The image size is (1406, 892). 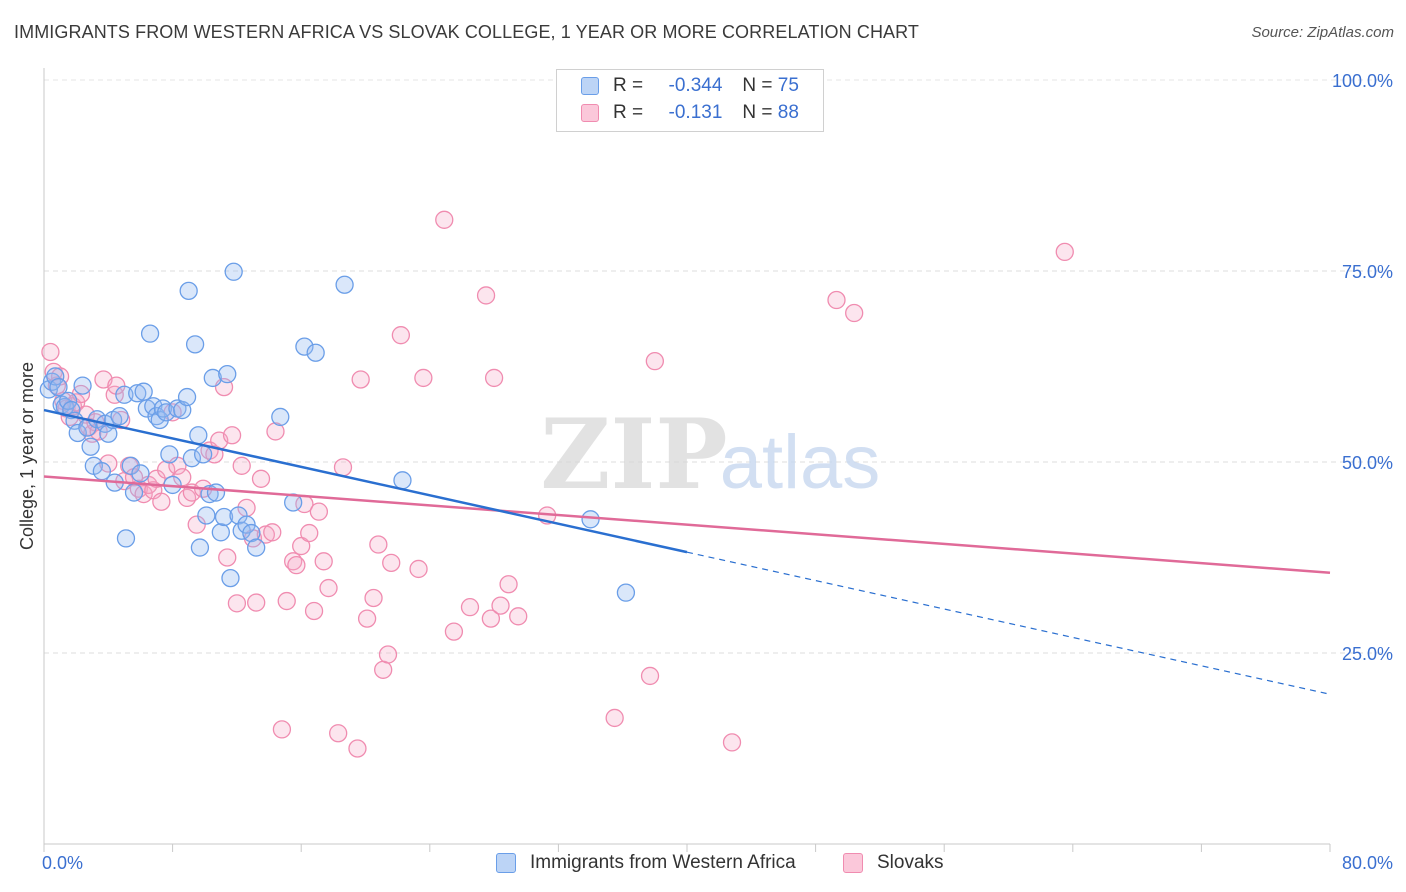 What do you see at coordinates (1008, 623) in the screenshot?
I see `trendline-western-africa-extension` at bounding box center [1008, 623].